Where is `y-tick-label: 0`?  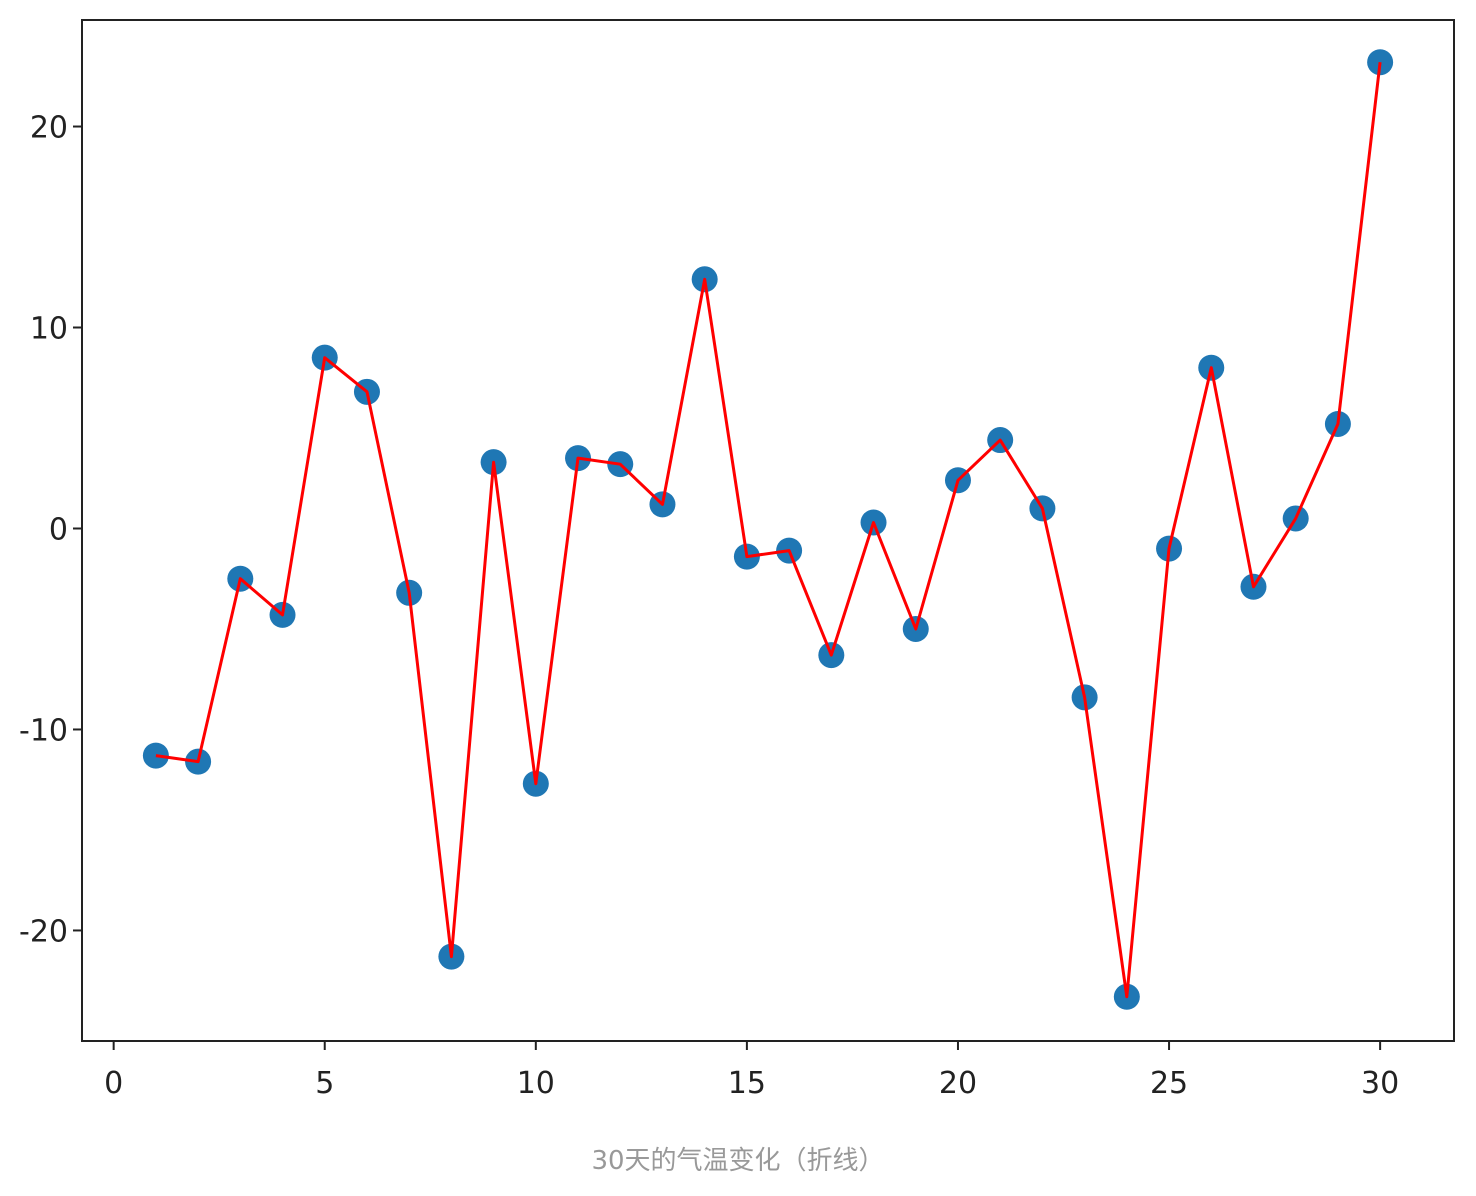 y-tick-label: 0 is located at coordinates (58, 529).